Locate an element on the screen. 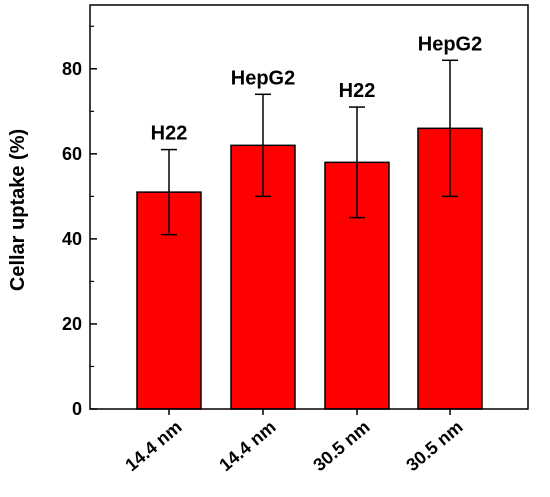  x-tick-label-4: 30.5 nm is located at coordinates (434, 446).